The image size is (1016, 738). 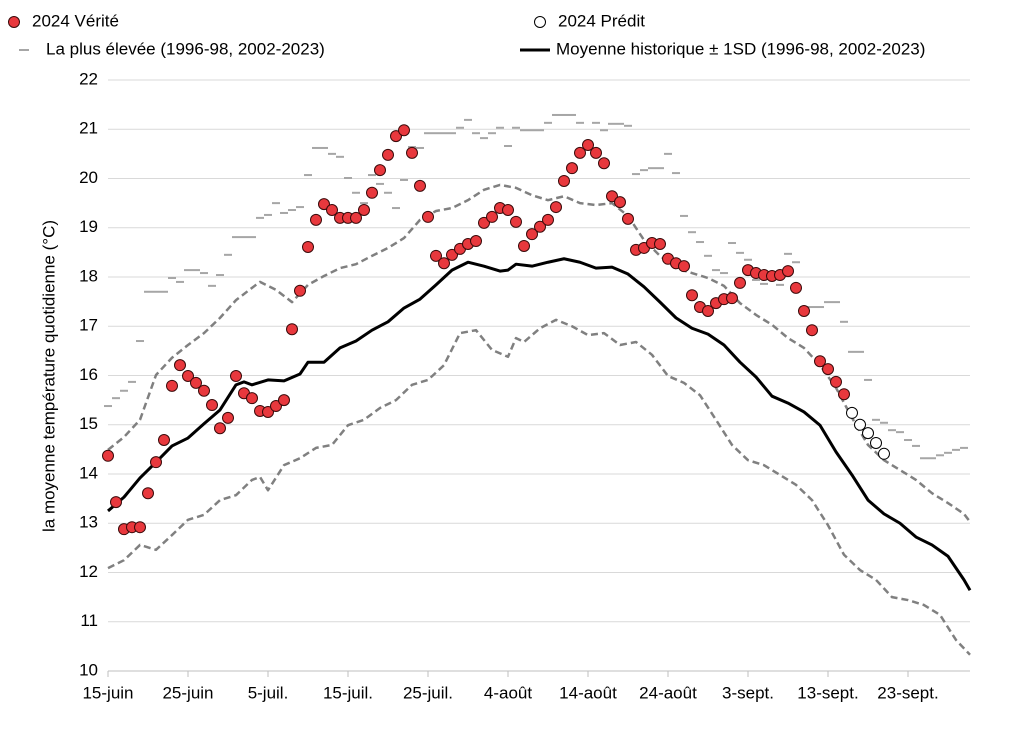 What do you see at coordinates (89, 620) in the screenshot?
I see `y-tick-label: 11` at bounding box center [89, 620].